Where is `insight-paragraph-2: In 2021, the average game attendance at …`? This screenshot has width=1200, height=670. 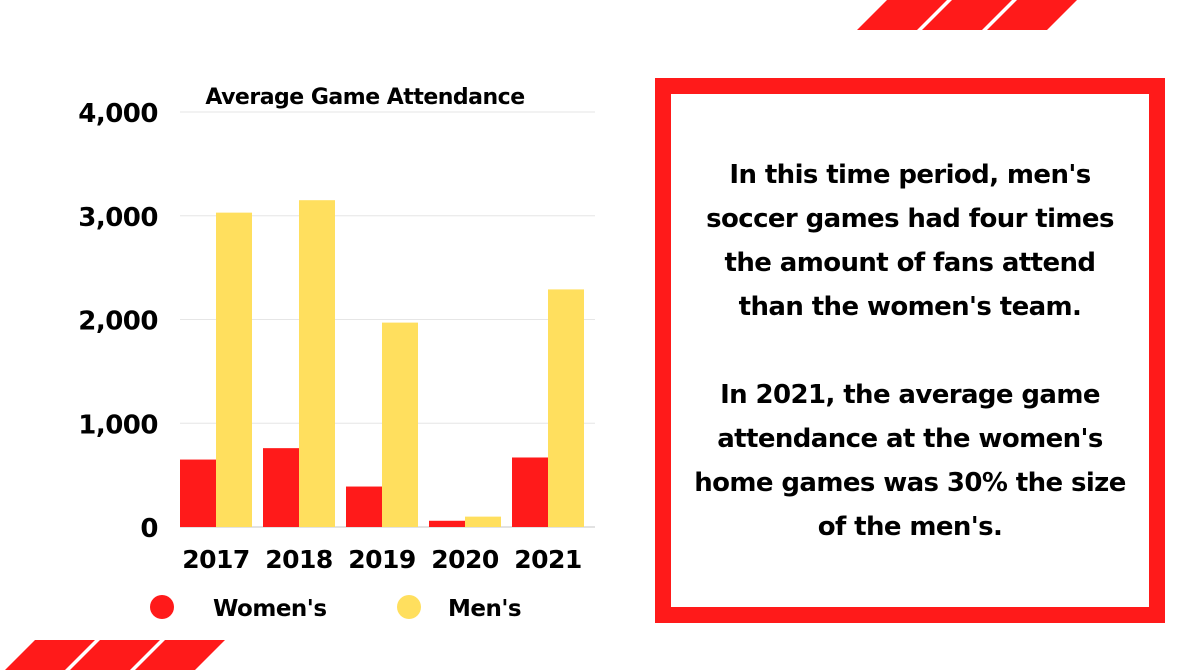 insight-paragraph-2: In 2021, the average game attendance at … is located at coordinates (910, 460).